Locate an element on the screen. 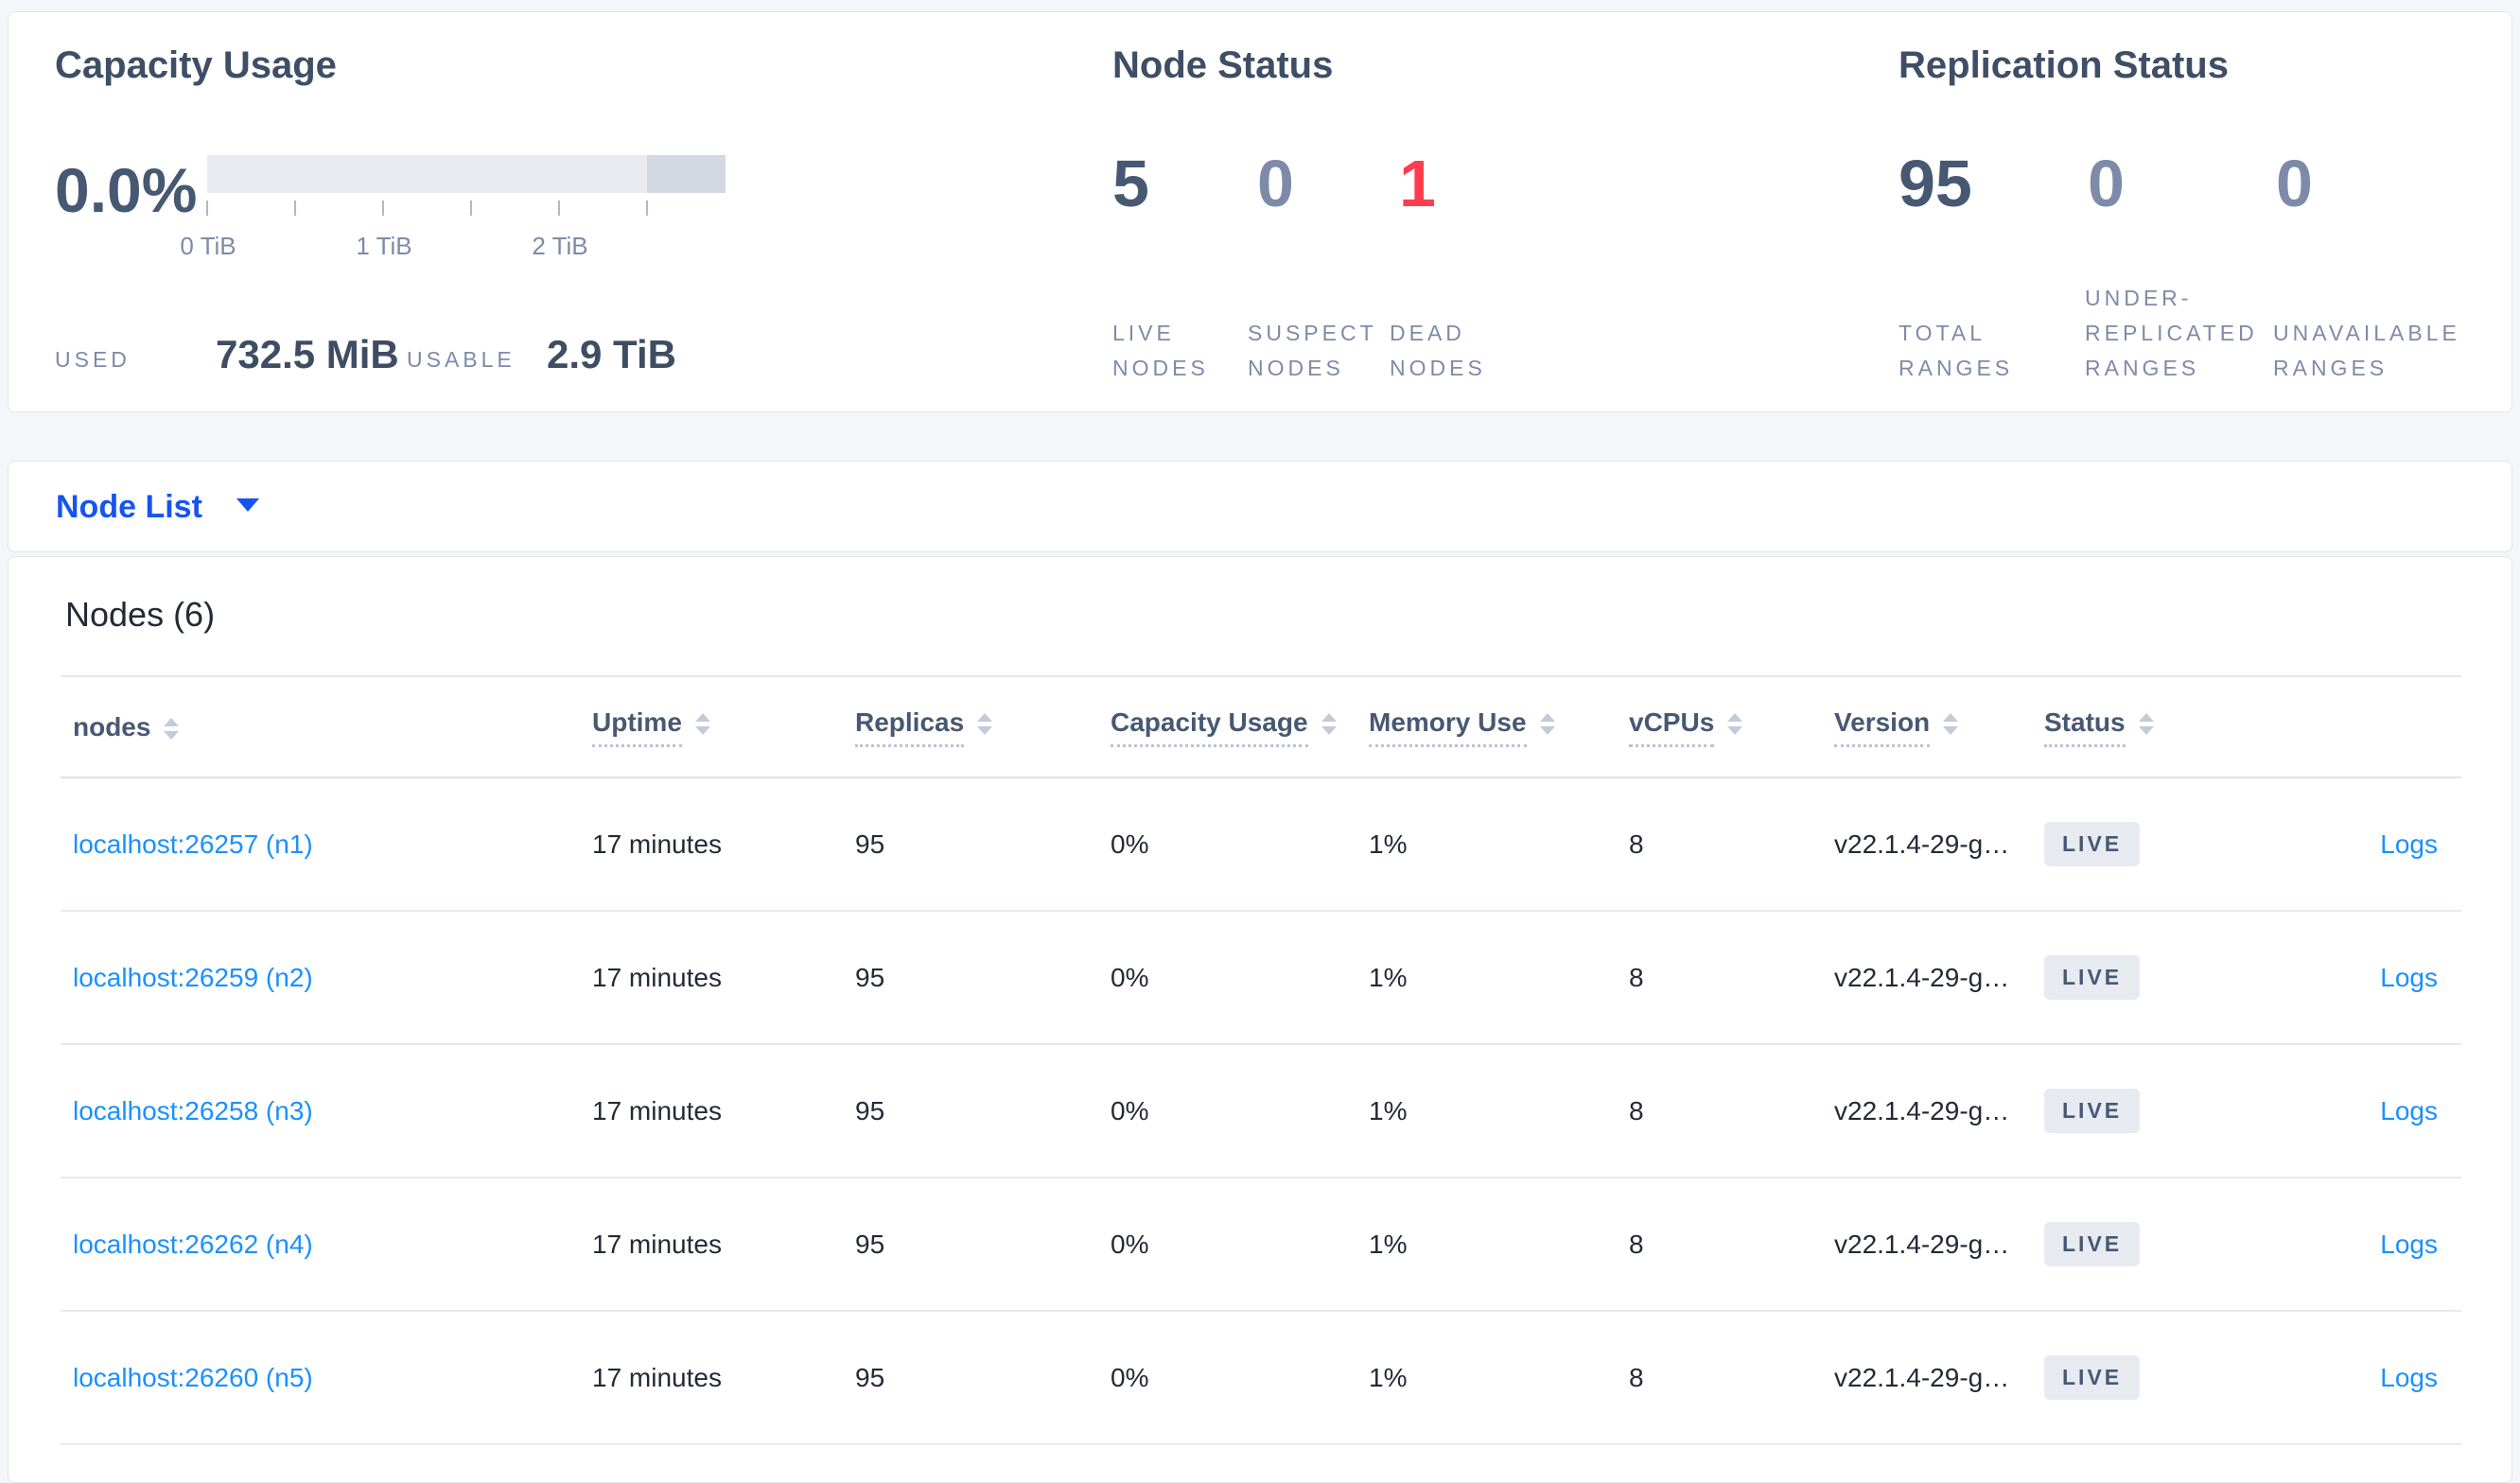  node-address-link: localhost:26260 (n5) is located at coordinates (193, 1377).